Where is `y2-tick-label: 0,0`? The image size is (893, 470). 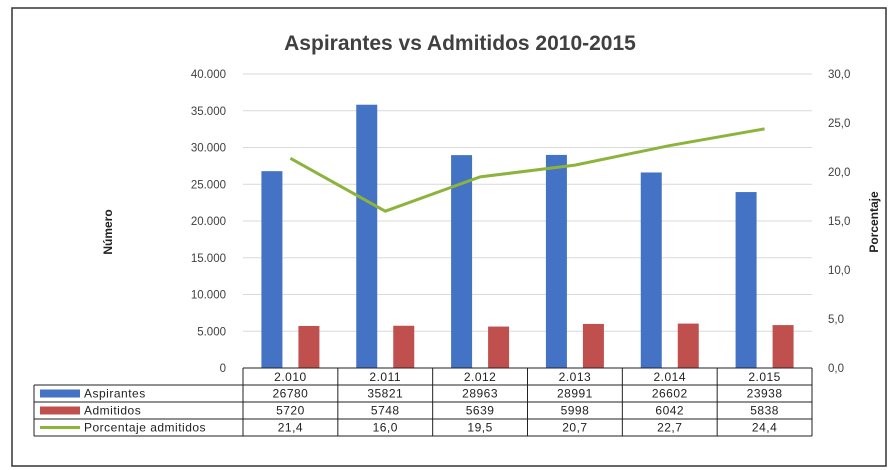 y2-tick-label: 0,0 is located at coordinates (836, 369).